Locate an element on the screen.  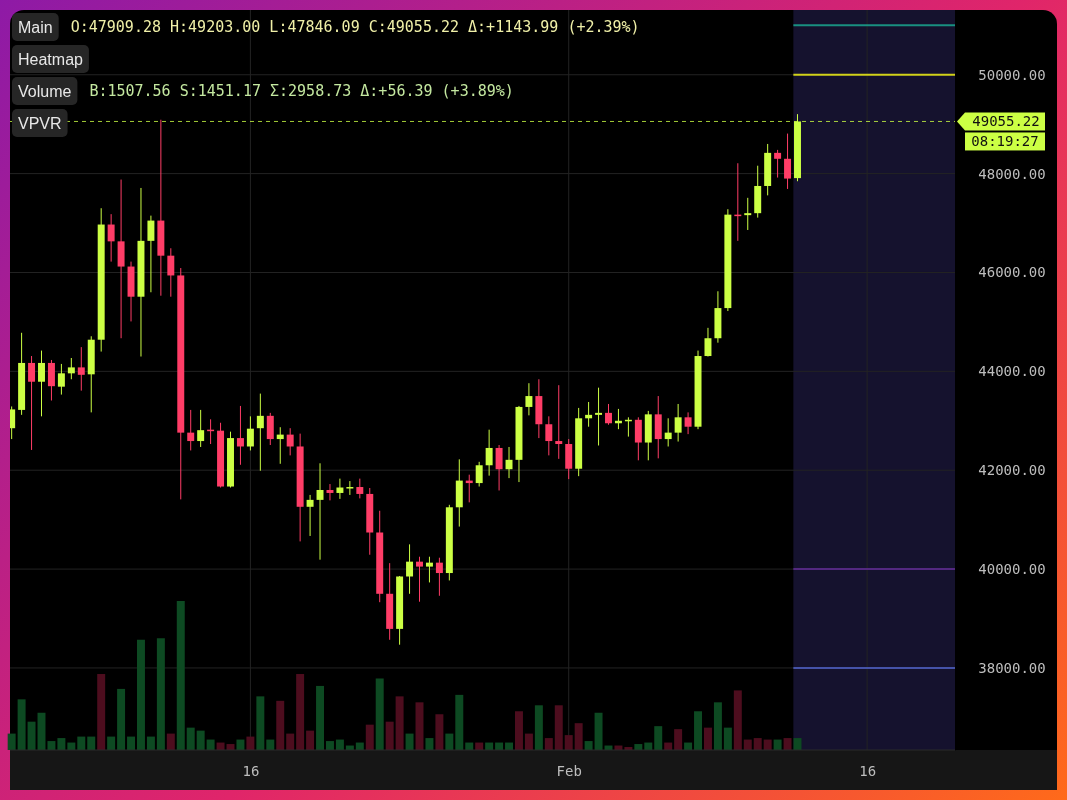
y-tick-label: 48000.00 is located at coordinates (1012, 173).